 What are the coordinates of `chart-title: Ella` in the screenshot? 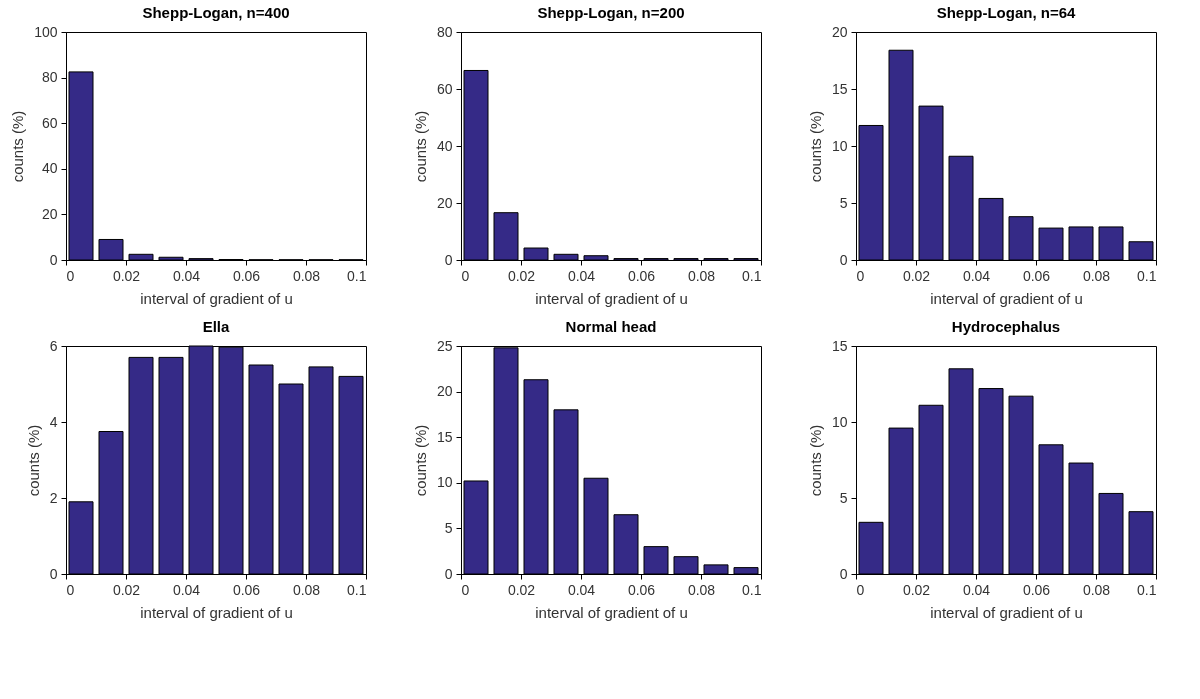 It's located at (216, 326).